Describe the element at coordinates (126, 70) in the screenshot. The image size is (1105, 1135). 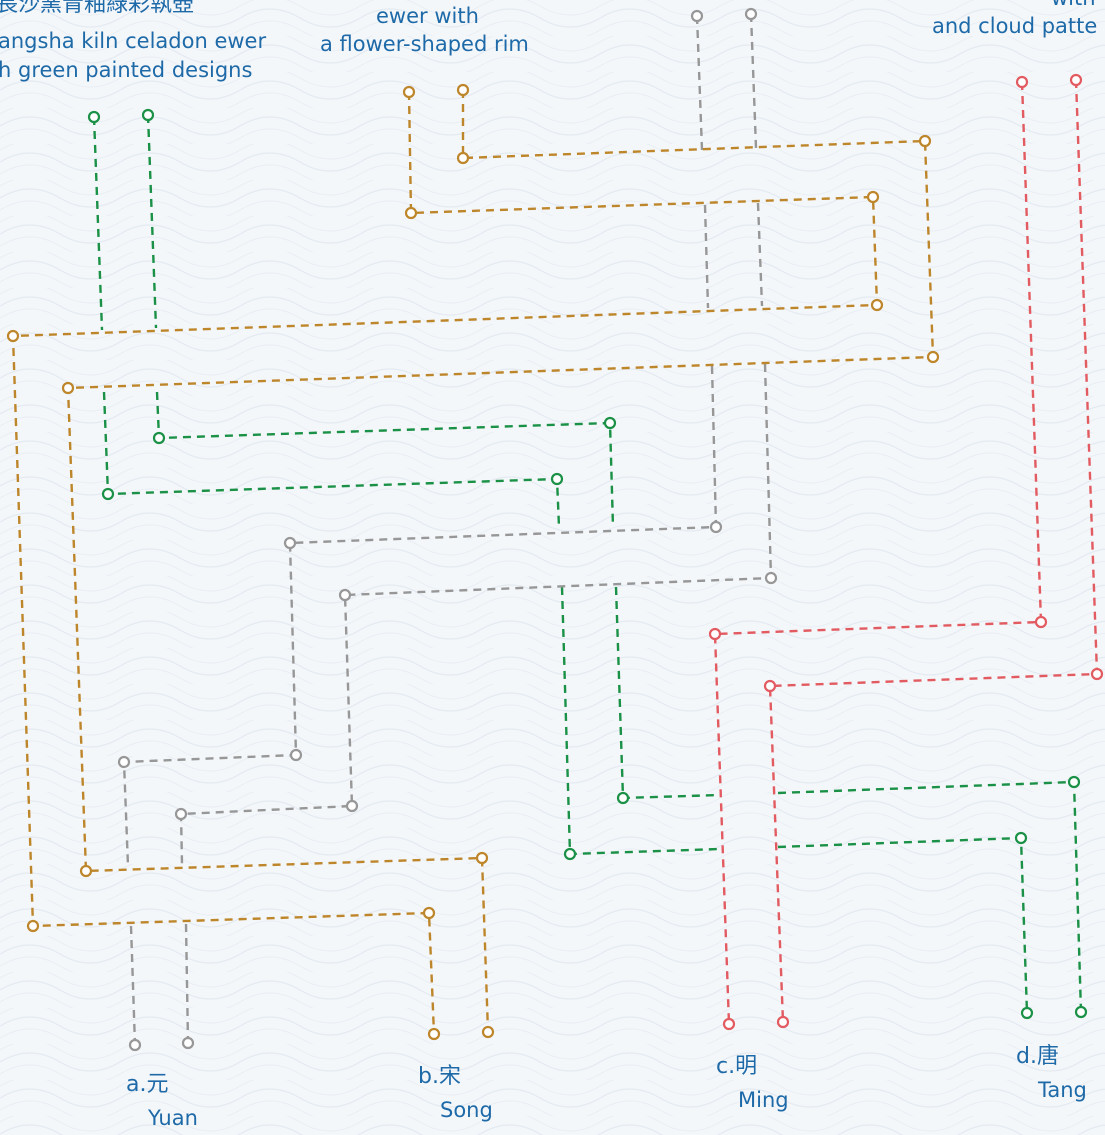
I see `left-item-desc-line2: h green painted designs` at that location.